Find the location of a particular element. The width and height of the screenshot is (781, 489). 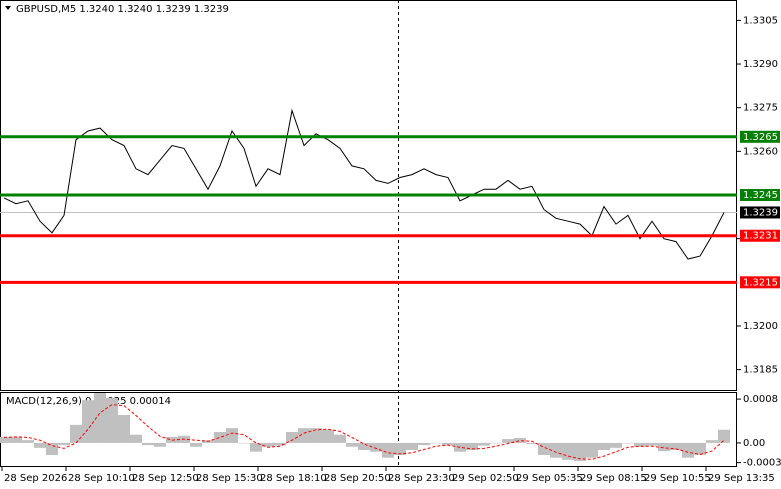

macd-panel-frame is located at coordinates (368, 429).